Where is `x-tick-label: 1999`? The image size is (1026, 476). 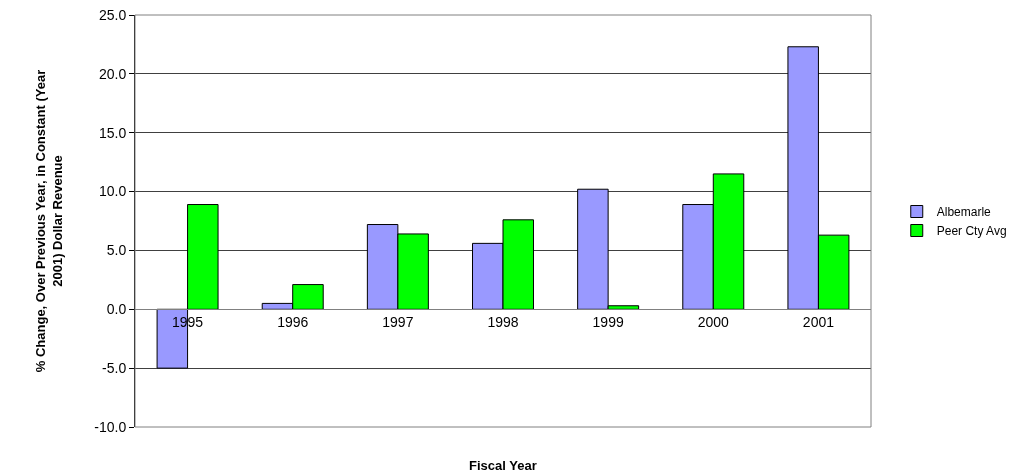 x-tick-label: 1999 is located at coordinates (608, 322).